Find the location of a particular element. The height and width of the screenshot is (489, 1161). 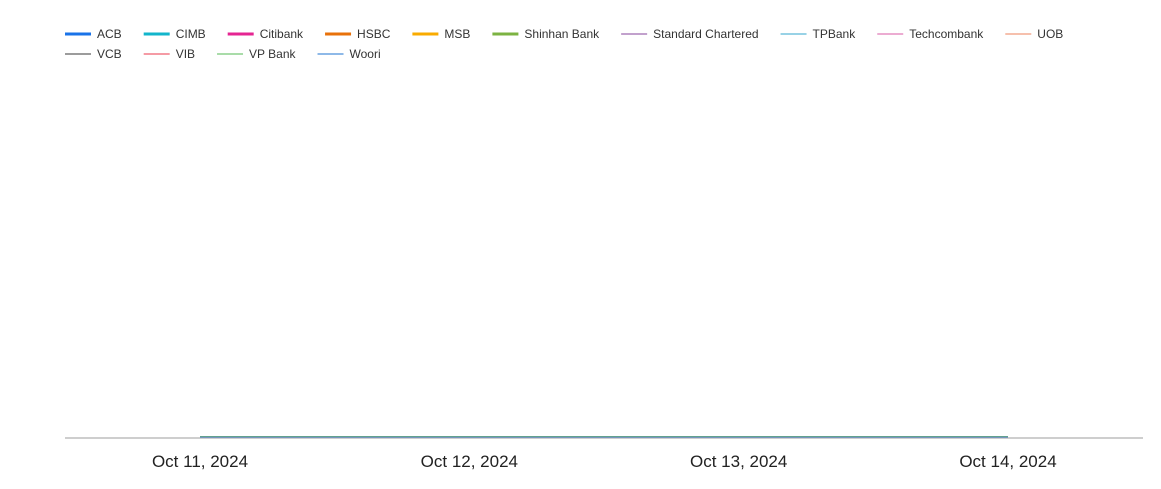

legend-label: Woori is located at coordinates (365, 54).